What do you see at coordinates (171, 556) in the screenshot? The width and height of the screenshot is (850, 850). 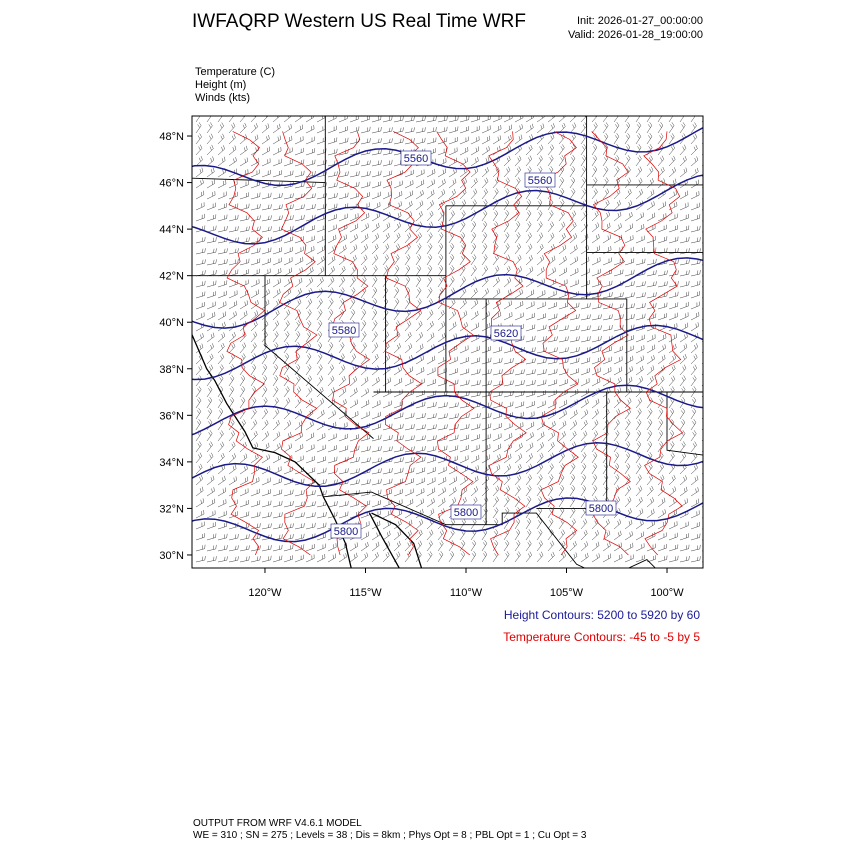 I see `lat-tick-label: 30°N` at bounding box center [171, 556].